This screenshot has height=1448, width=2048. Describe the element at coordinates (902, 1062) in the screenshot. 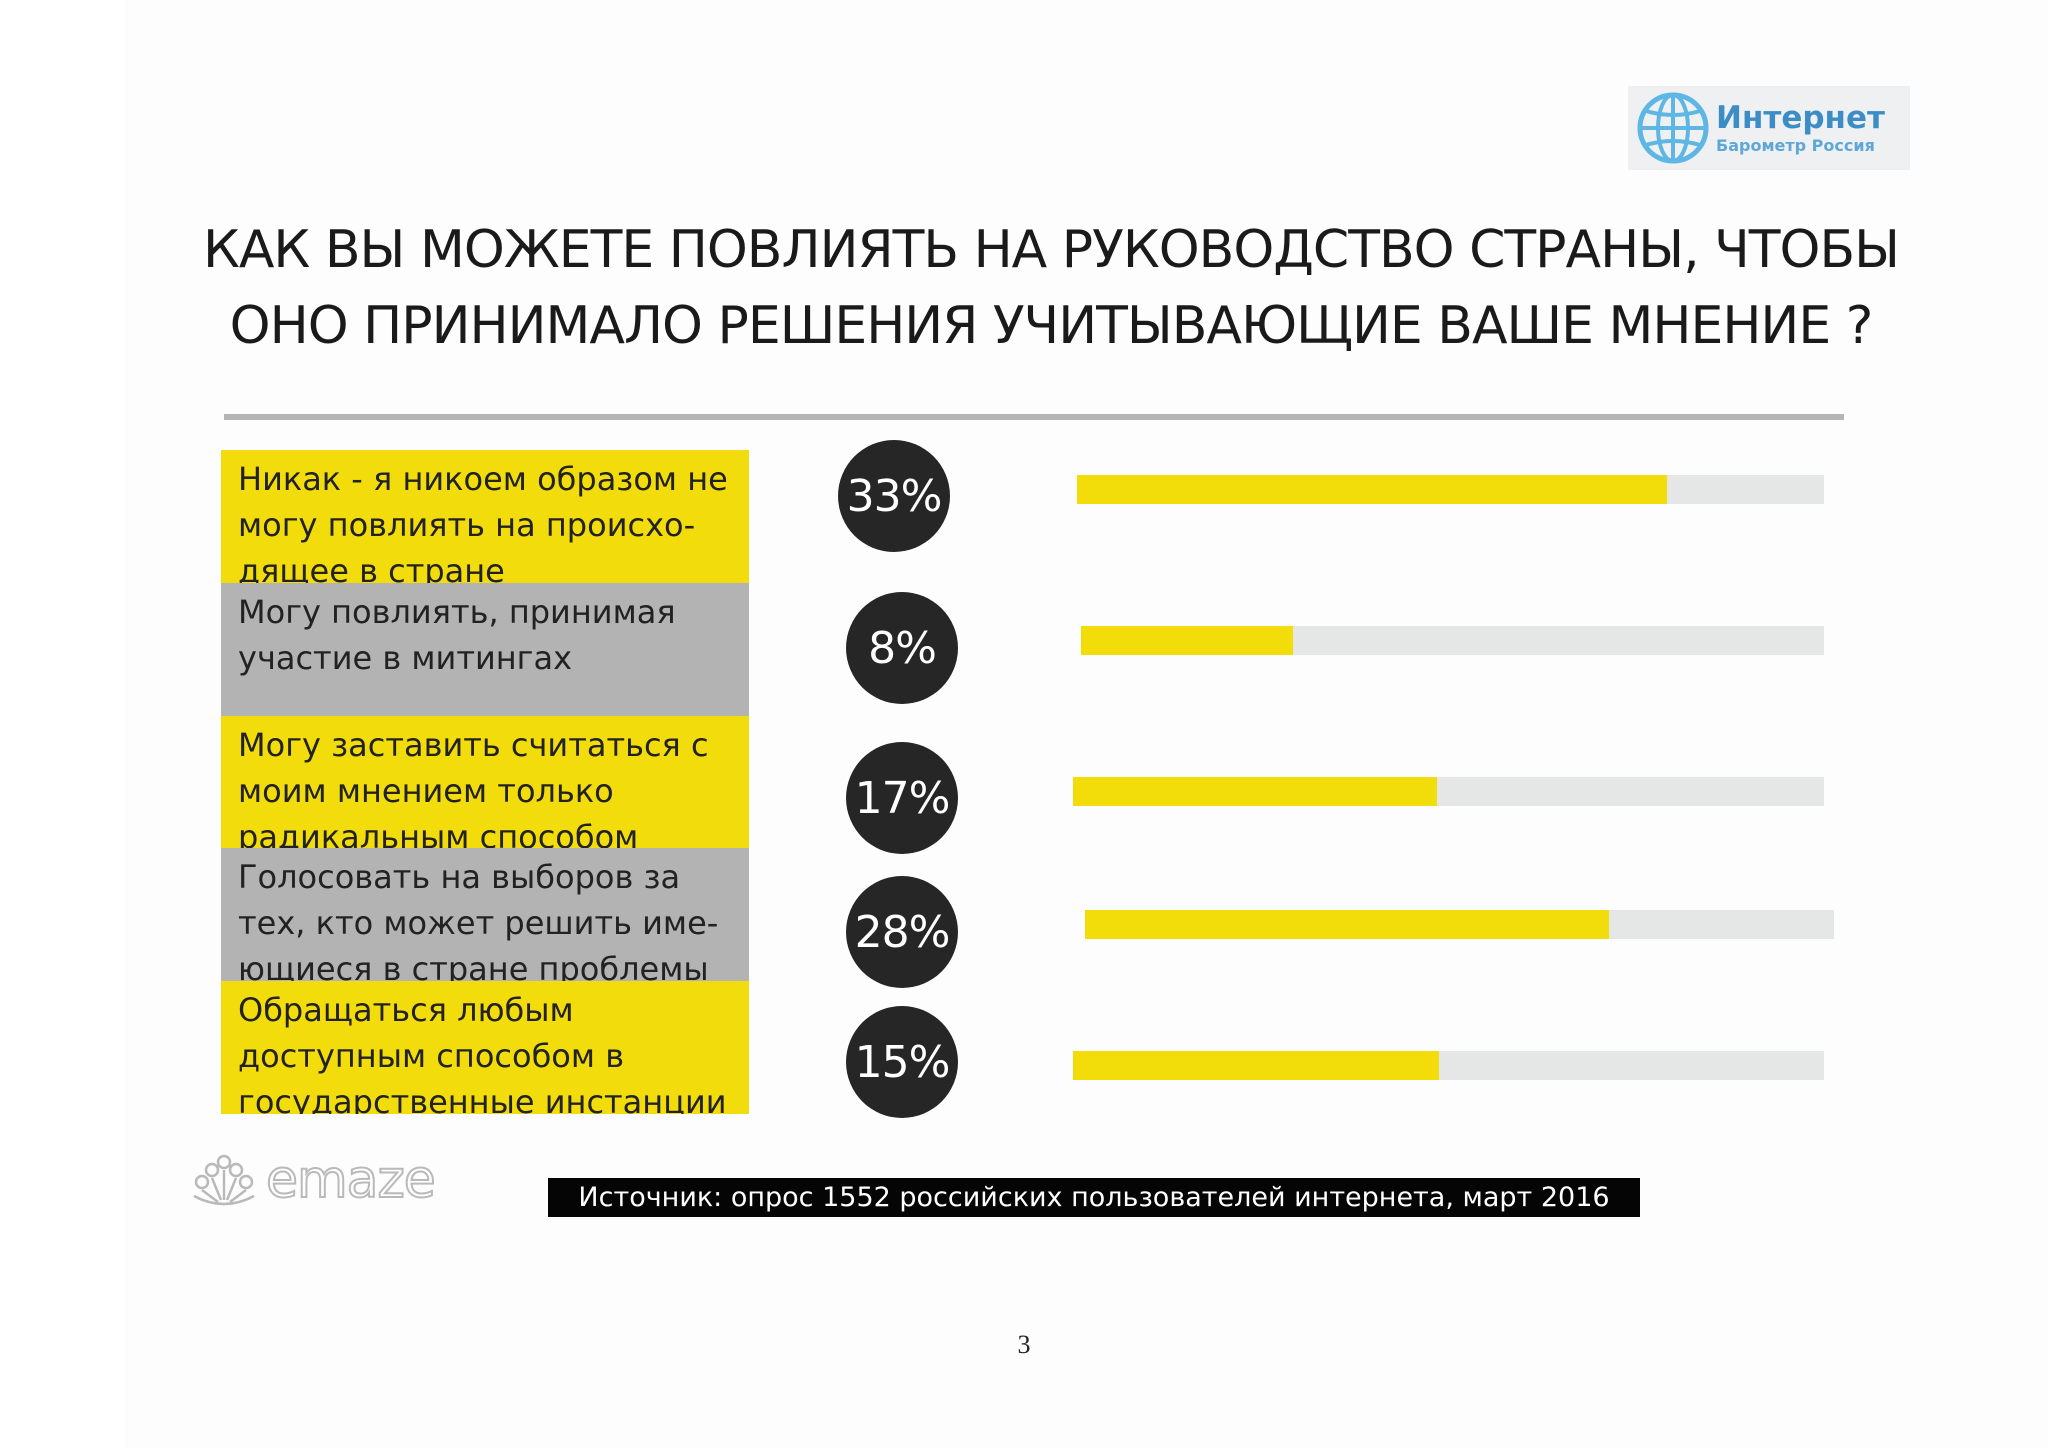

I see `value-label-5: 15%` at that location.